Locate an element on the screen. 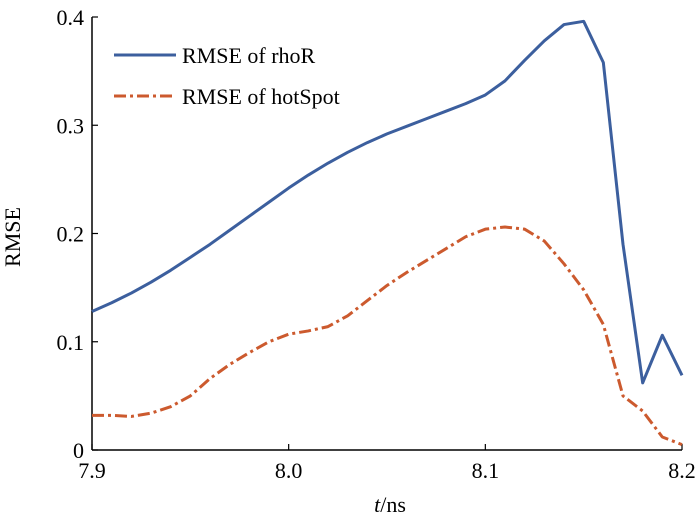 This screenshot has height=521, width=700. y-axis-title: RMSE is located at coordinates (12, 237).